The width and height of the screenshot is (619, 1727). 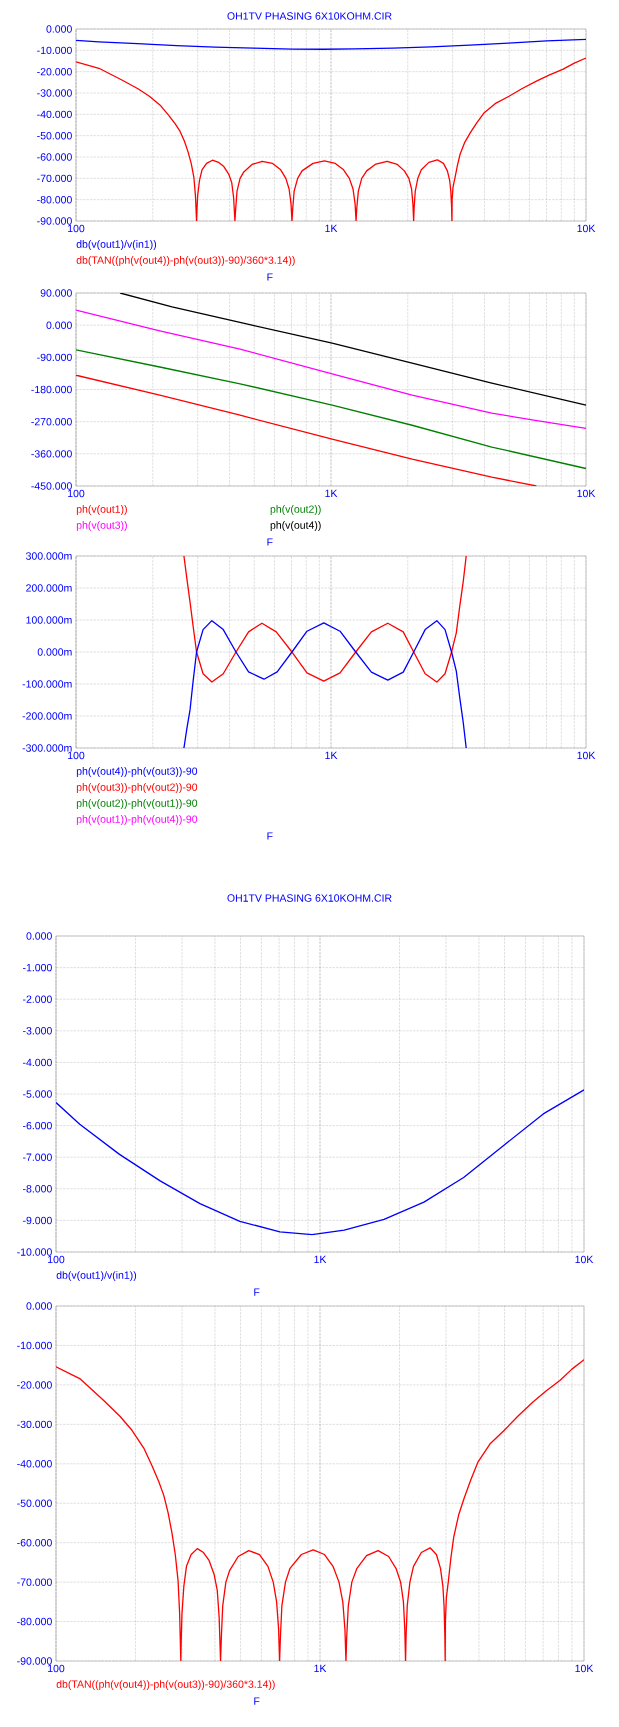 What do you see at coordinates (101, 526) in the screenshot?
I see `text: ph(v(out3))` at bounding box center [101, 526].